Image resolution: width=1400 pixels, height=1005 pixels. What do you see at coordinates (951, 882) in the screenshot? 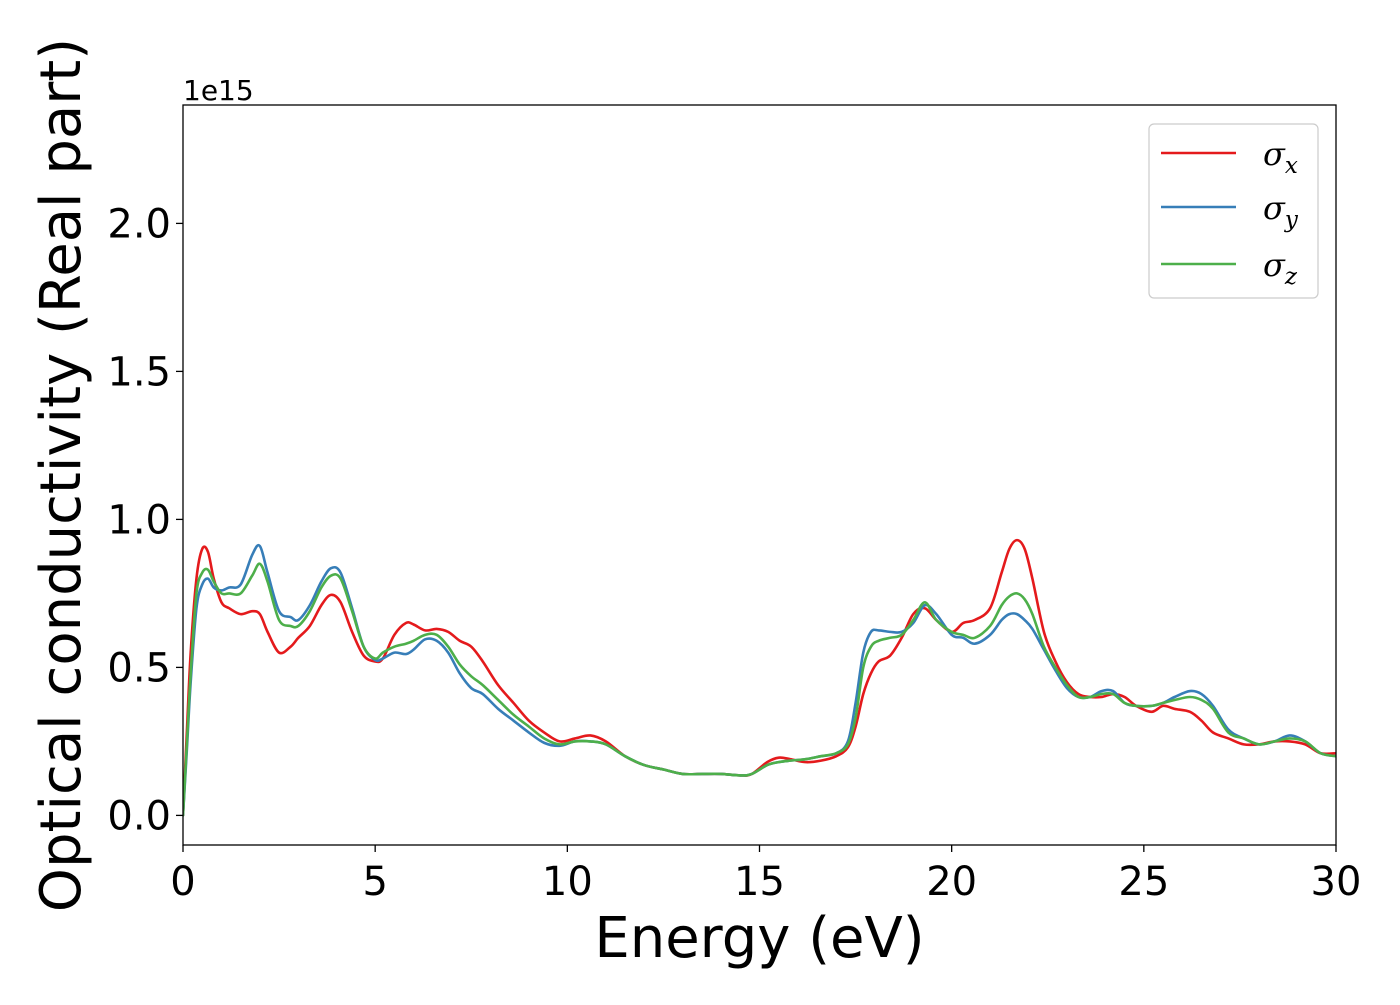
I see `x-tick-label: 20` at bounding box center [951, 882].